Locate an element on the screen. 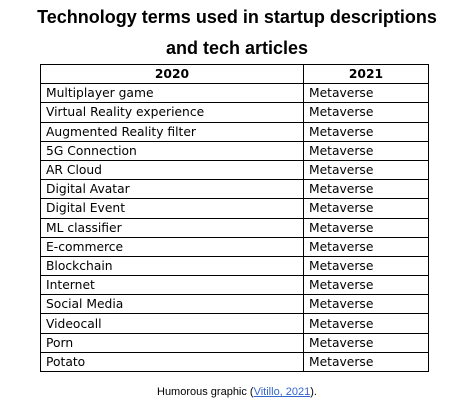 This screenshot has height=402, width=474. term-2020-cell: Potato is located at coordinates (172, 362).